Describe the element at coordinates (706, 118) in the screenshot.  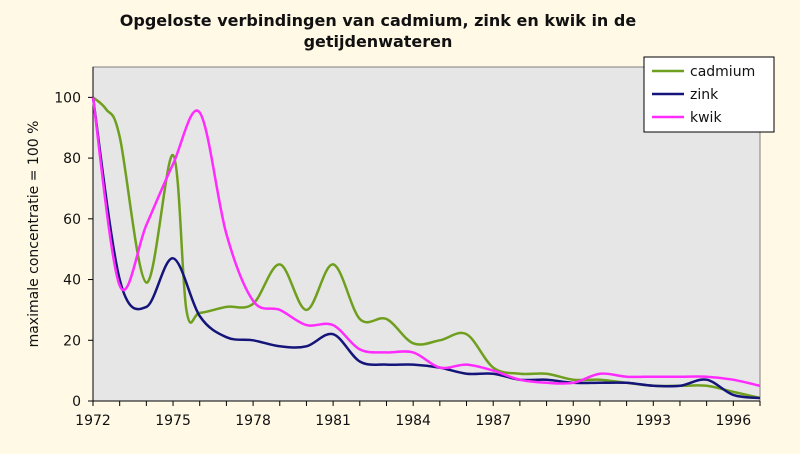
I see `legend-label-kwik: kwik` at that location.